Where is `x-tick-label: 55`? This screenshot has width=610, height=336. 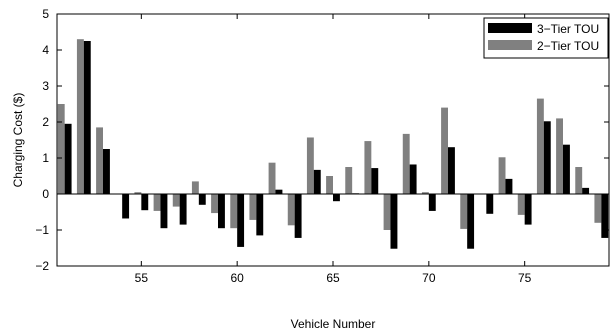
x-tick-label: 55 is located at coordinates (142, 278).